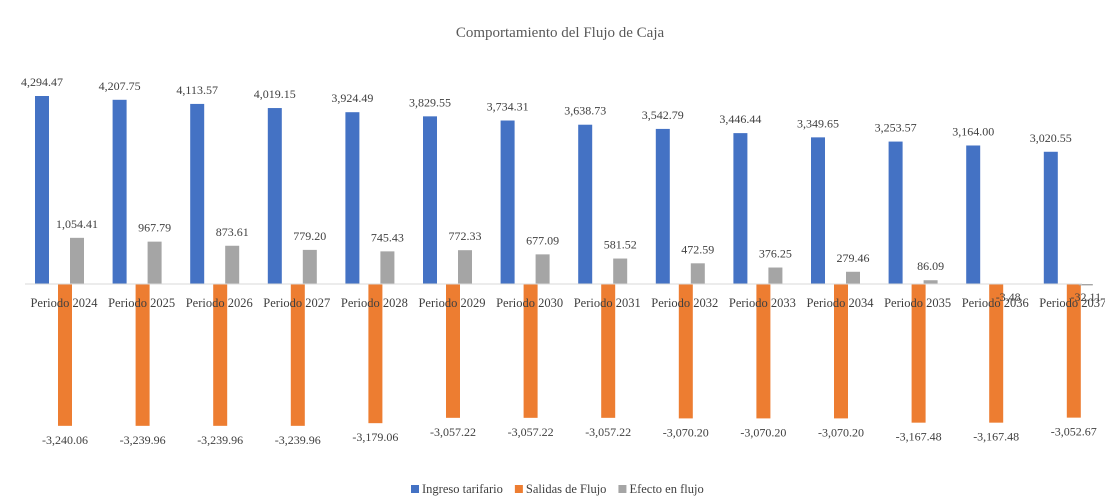 This screenshot has width=1105, height=501. Describe the element at coordinates (763, 432) in the screenshot. I see `data-label-salidas-9: -3,070.20` at that location.